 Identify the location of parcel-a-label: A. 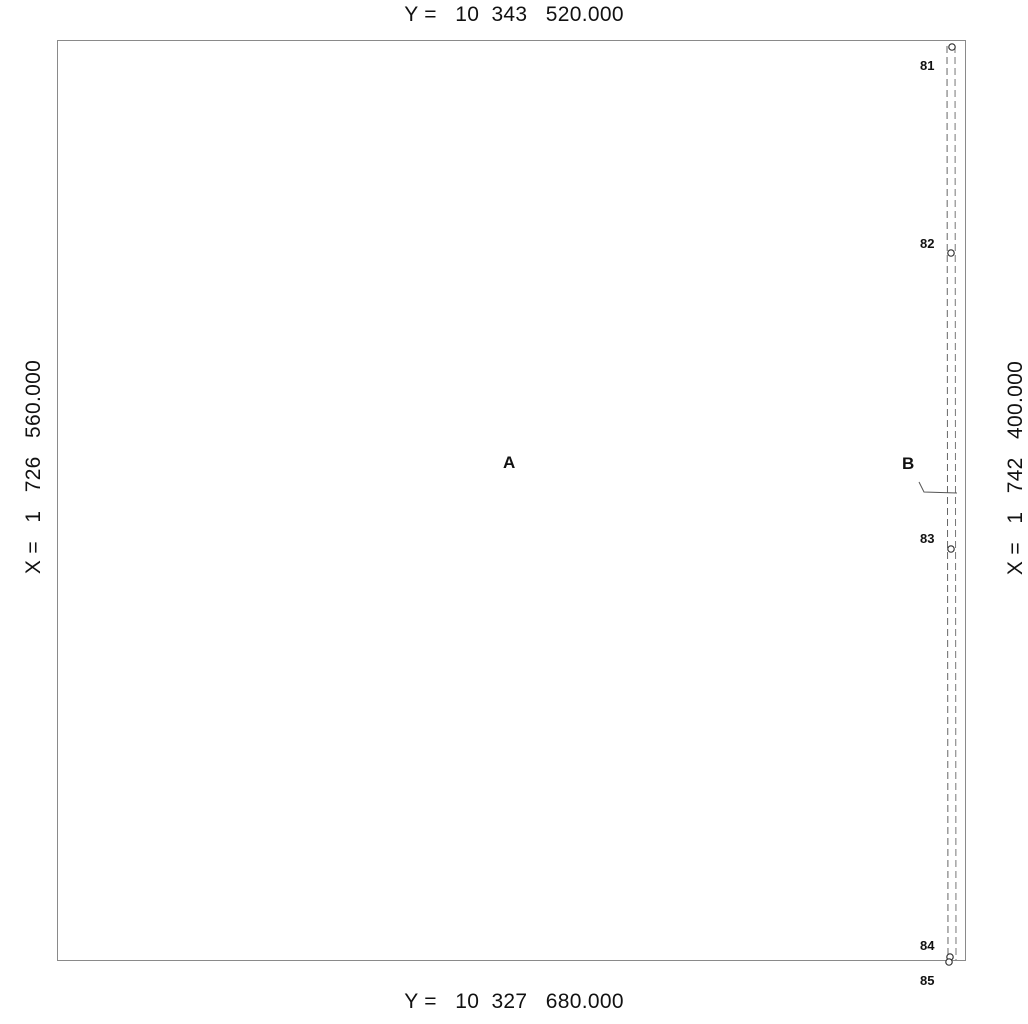
(509, 462).